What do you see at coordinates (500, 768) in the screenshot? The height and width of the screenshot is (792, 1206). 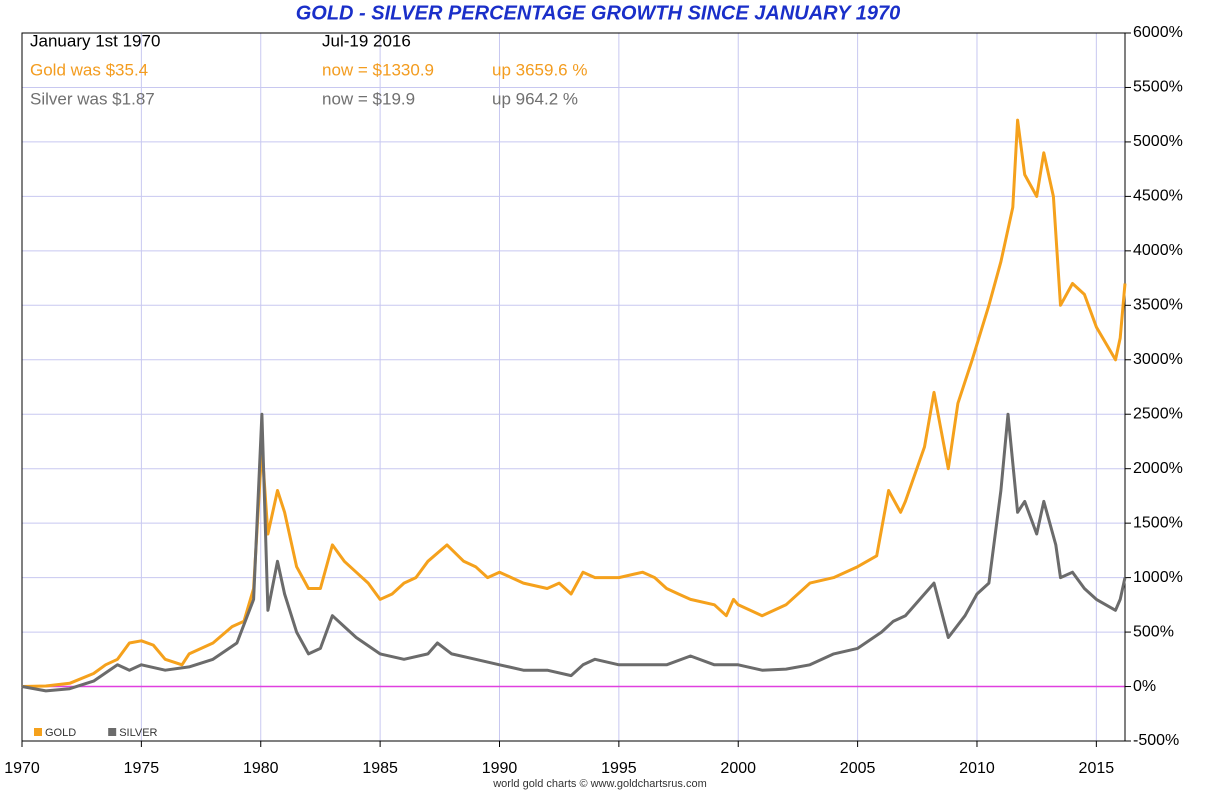 I see `x-tick-label: 1990` at bounding box center [500, 768].